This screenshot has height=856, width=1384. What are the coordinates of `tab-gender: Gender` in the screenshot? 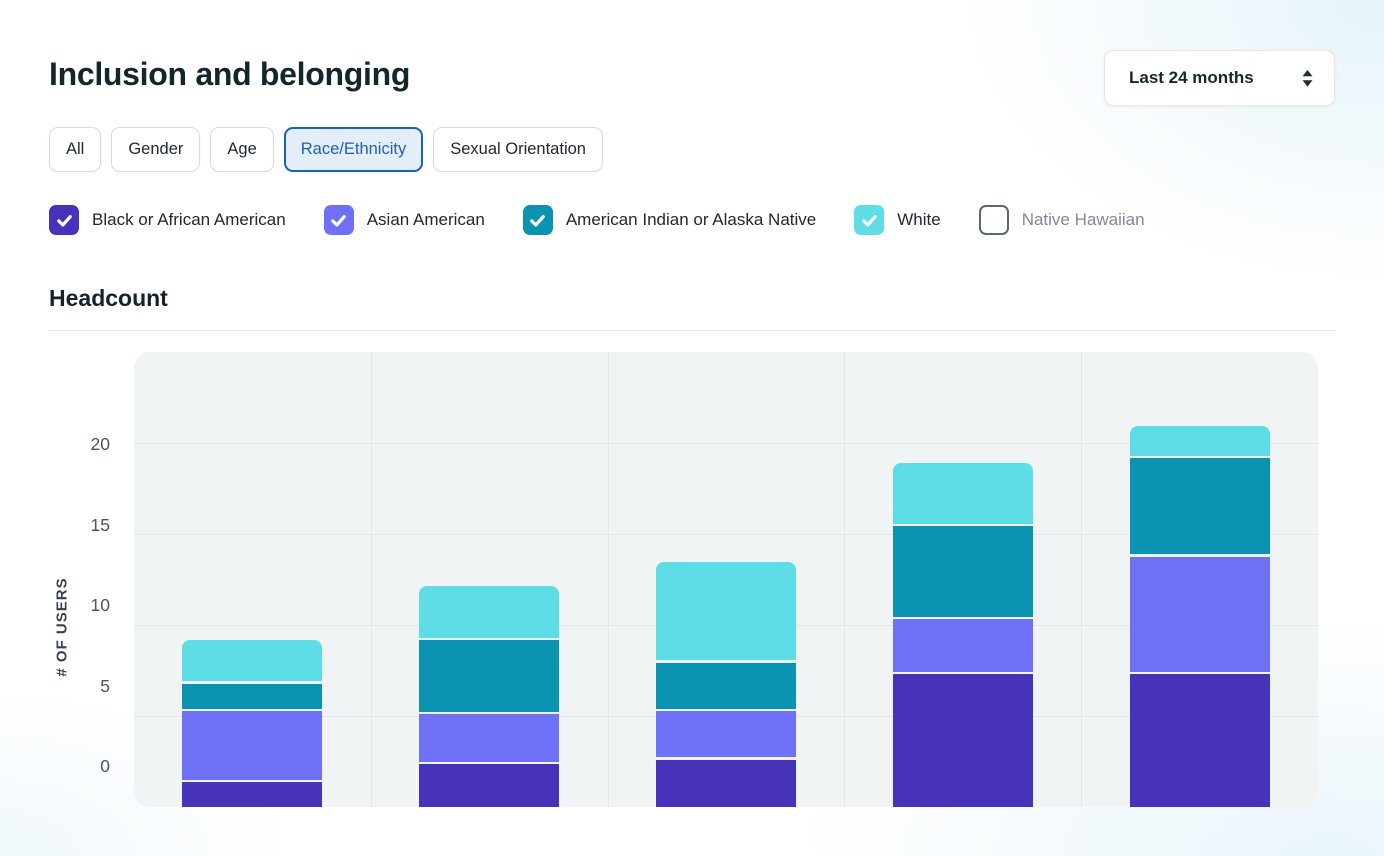 It's located at (156, 149).